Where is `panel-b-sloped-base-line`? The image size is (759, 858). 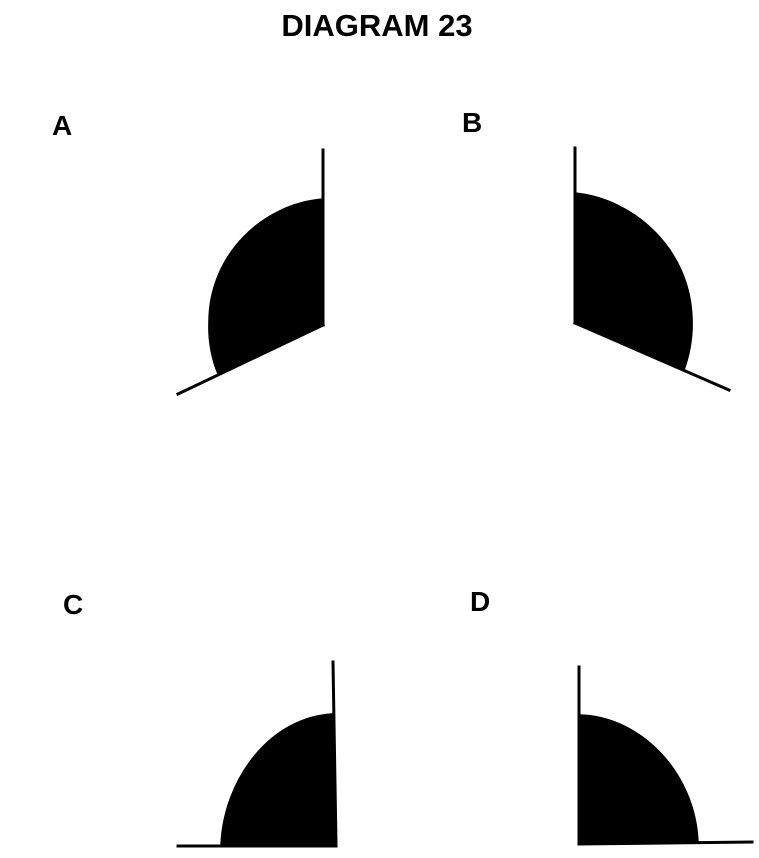
panel-b-sloped-base-line is located at coordinates (652, 356).